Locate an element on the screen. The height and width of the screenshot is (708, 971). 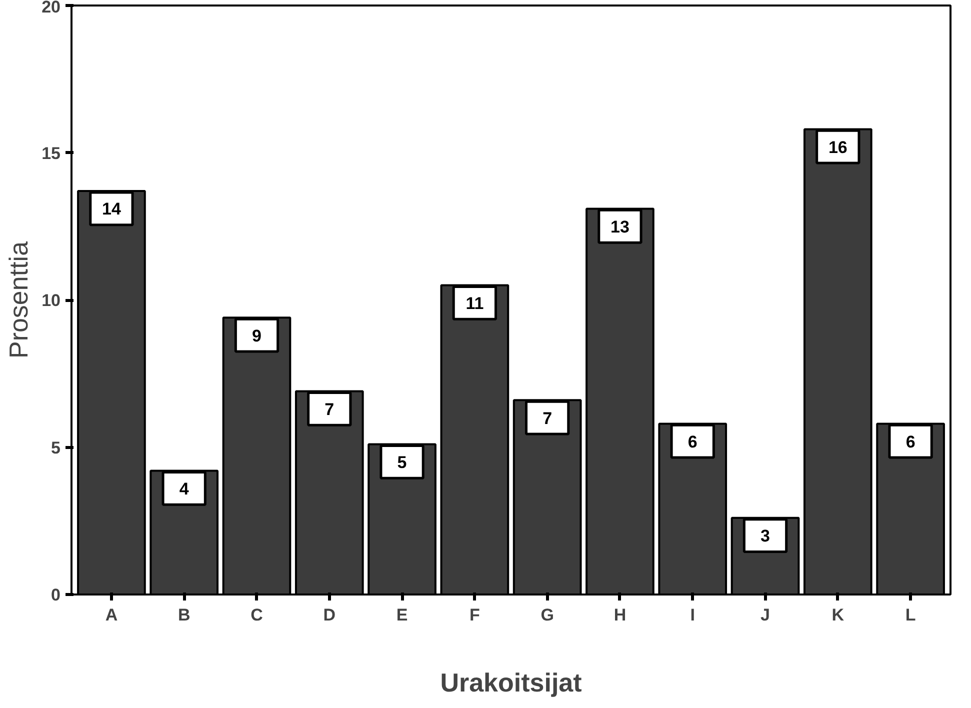
x-tick-label: L is located at coordinates (910, 615).